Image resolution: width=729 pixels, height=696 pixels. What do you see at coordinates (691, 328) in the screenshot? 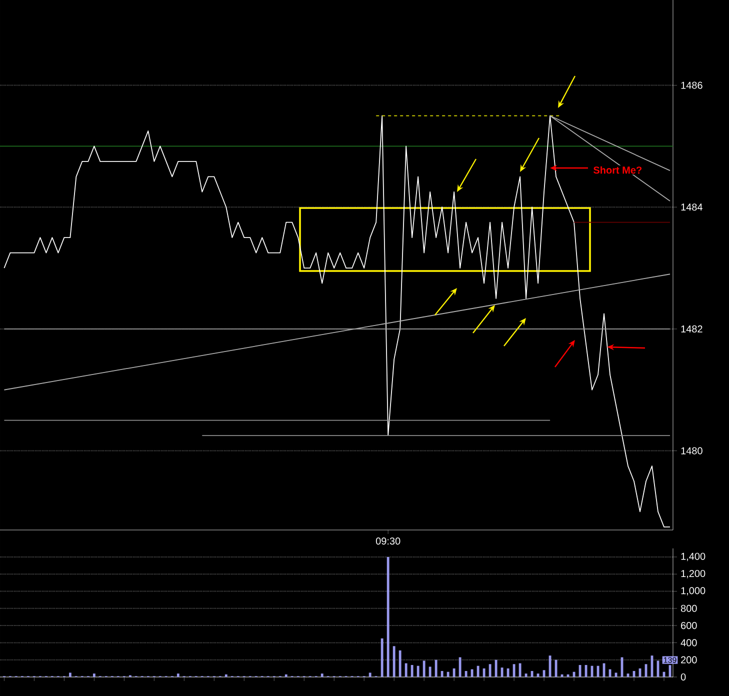
I see `y-tick-label: 1482` at bounding box center [691, 328].